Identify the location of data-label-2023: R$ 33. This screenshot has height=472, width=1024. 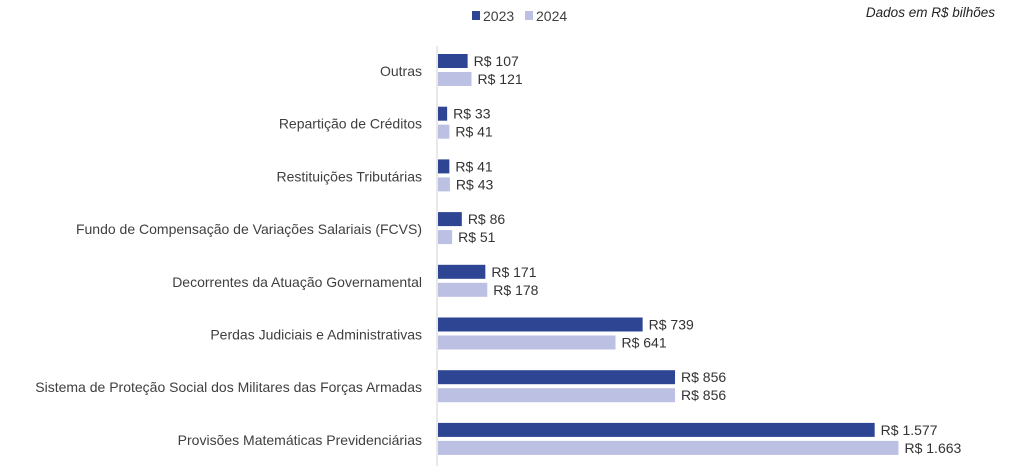
(472, 114).